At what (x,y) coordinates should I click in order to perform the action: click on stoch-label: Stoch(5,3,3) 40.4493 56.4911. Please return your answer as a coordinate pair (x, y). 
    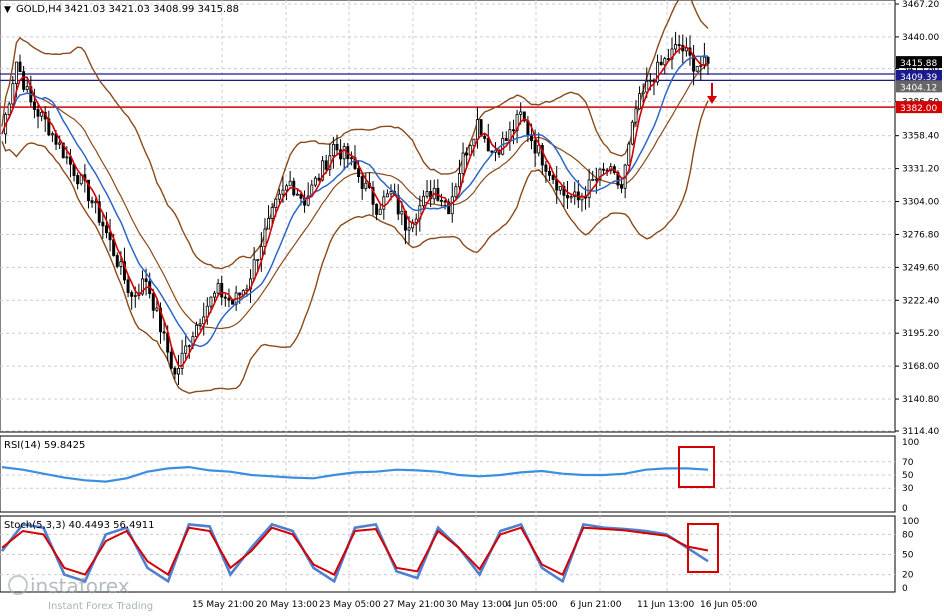
    Looking at the image, I should click on (79, 525).